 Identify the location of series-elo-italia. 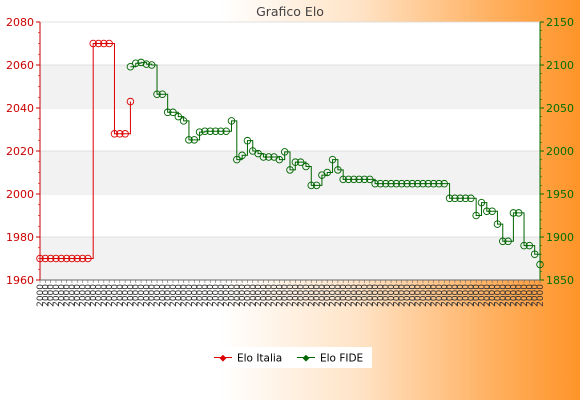
(85, 151).